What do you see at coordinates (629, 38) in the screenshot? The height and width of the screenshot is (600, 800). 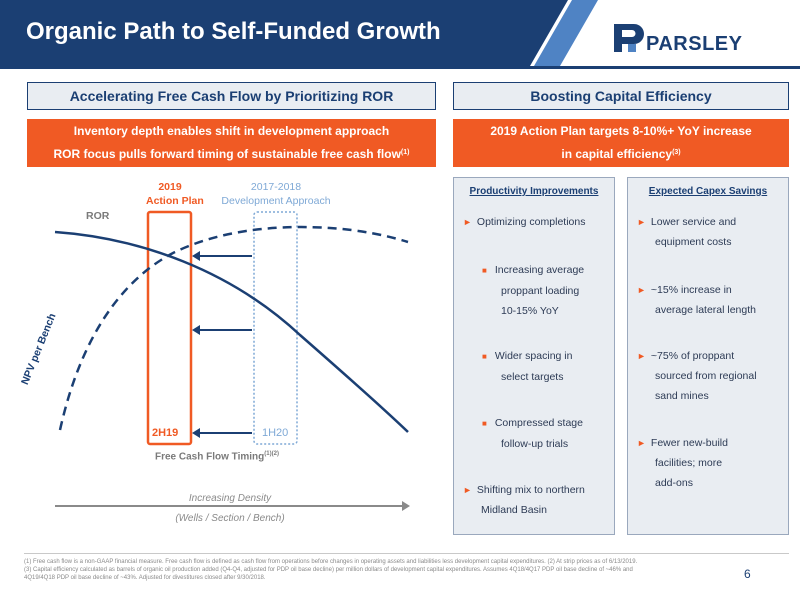 I see `parsley-logo-icon` at bounding box center [629, 38].